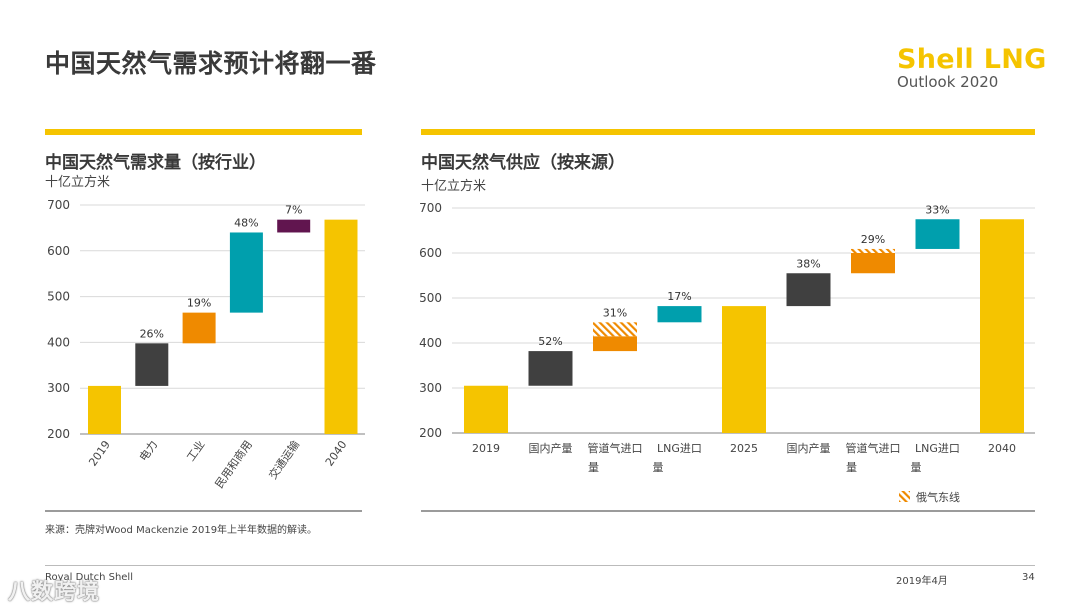 The image size is (1080, 608). Describe the element at coordinates (486, 448) in the screenshot. I see `supply-x-tick-label: 2019` at that location.